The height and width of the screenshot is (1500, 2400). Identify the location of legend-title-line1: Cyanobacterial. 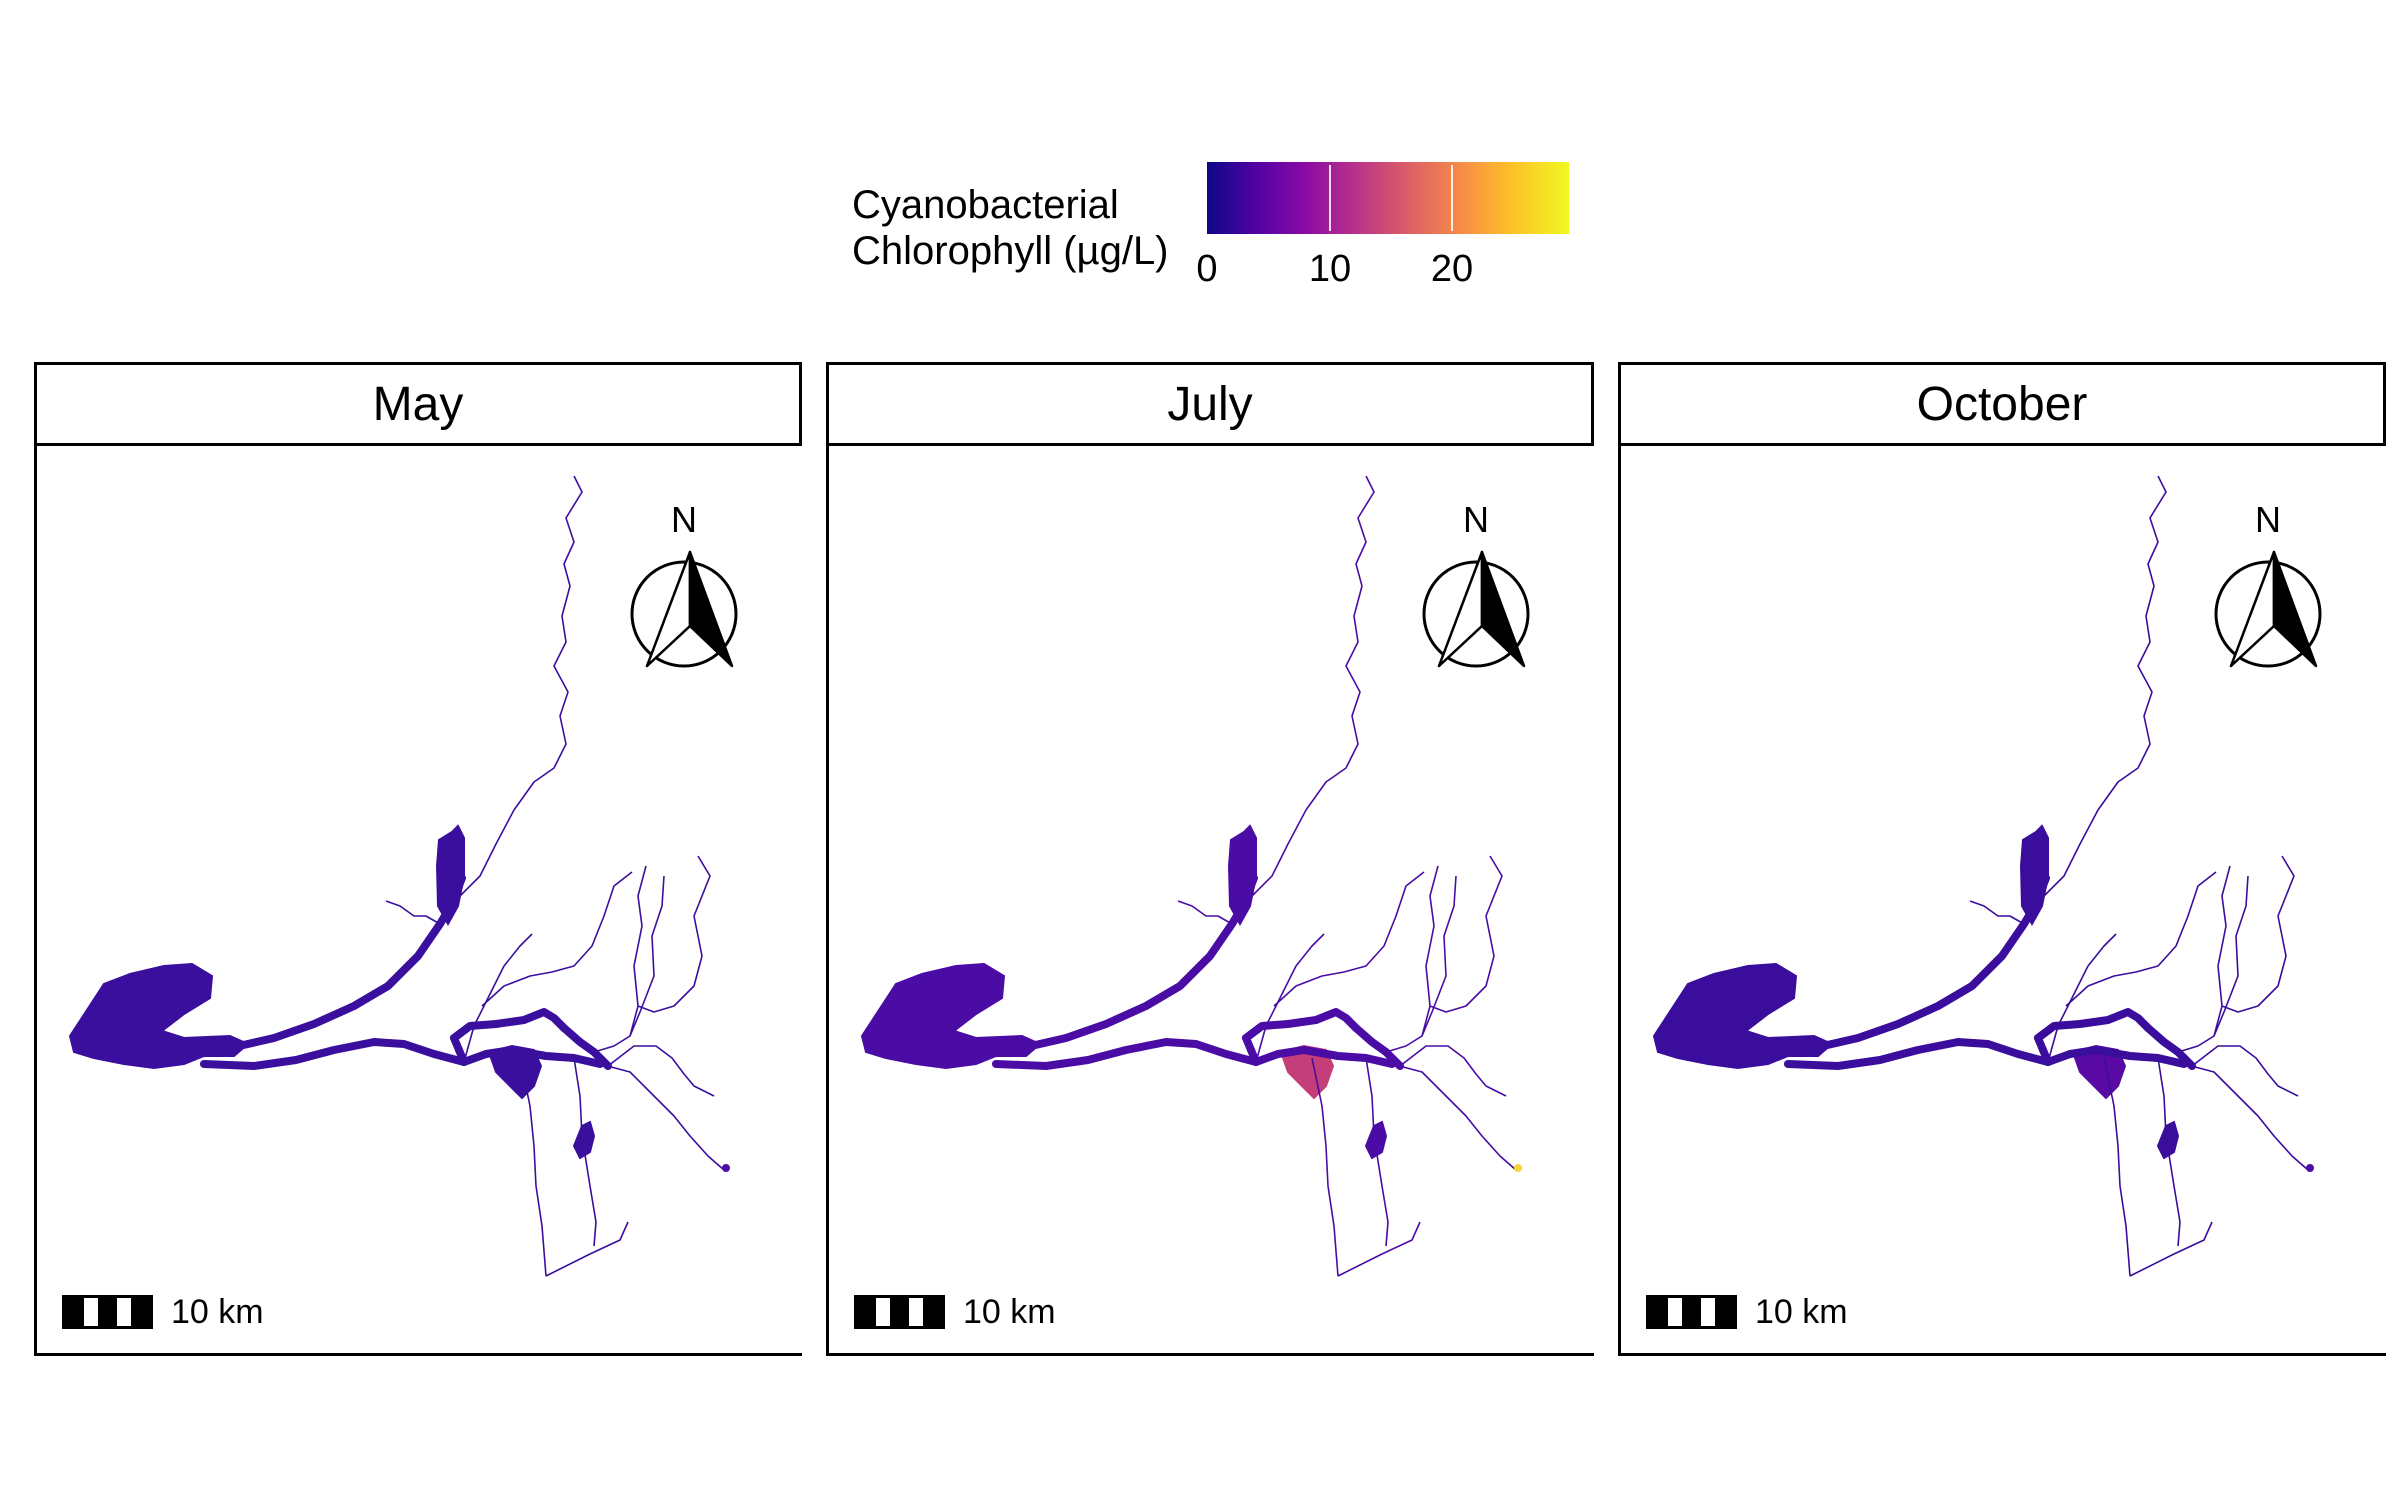
(985, 205).